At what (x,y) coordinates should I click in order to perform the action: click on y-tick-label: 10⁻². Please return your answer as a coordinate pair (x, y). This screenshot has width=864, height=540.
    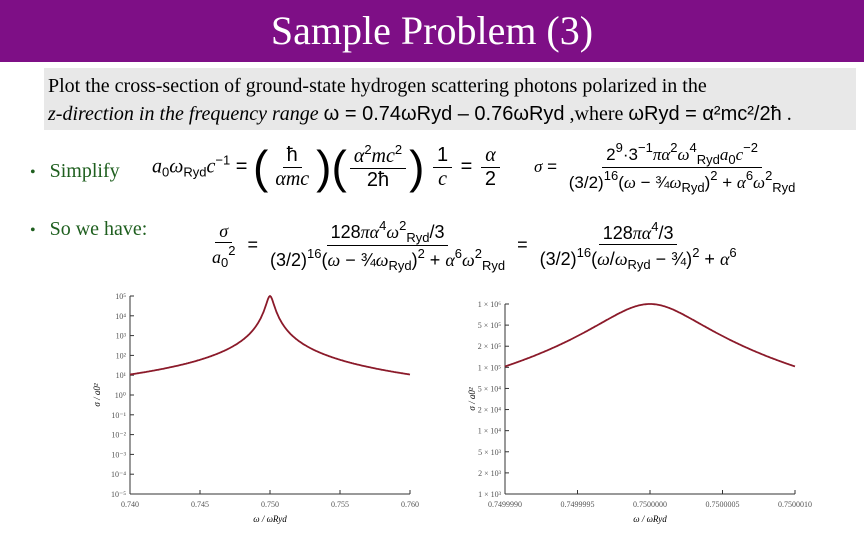
    Looking at the image, I should click on (118, 435).